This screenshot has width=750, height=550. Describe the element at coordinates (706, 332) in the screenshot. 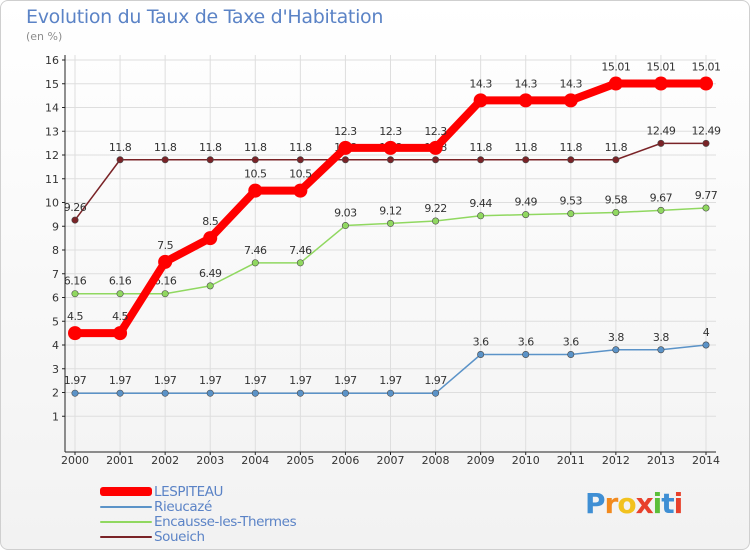

I see `data-label-rieucaz-: 4` at that location.